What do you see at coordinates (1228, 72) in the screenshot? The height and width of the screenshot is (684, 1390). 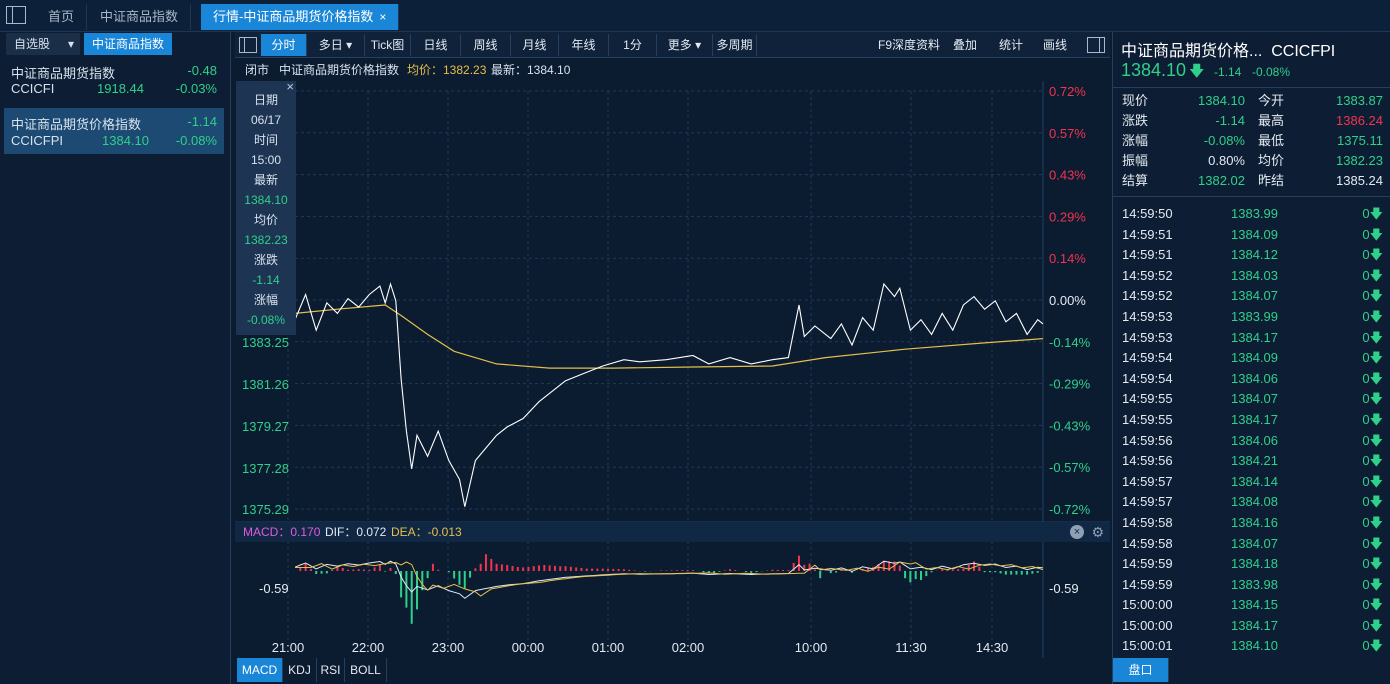 I see `price-change: -1.14` at bounding box center [1228, 72].